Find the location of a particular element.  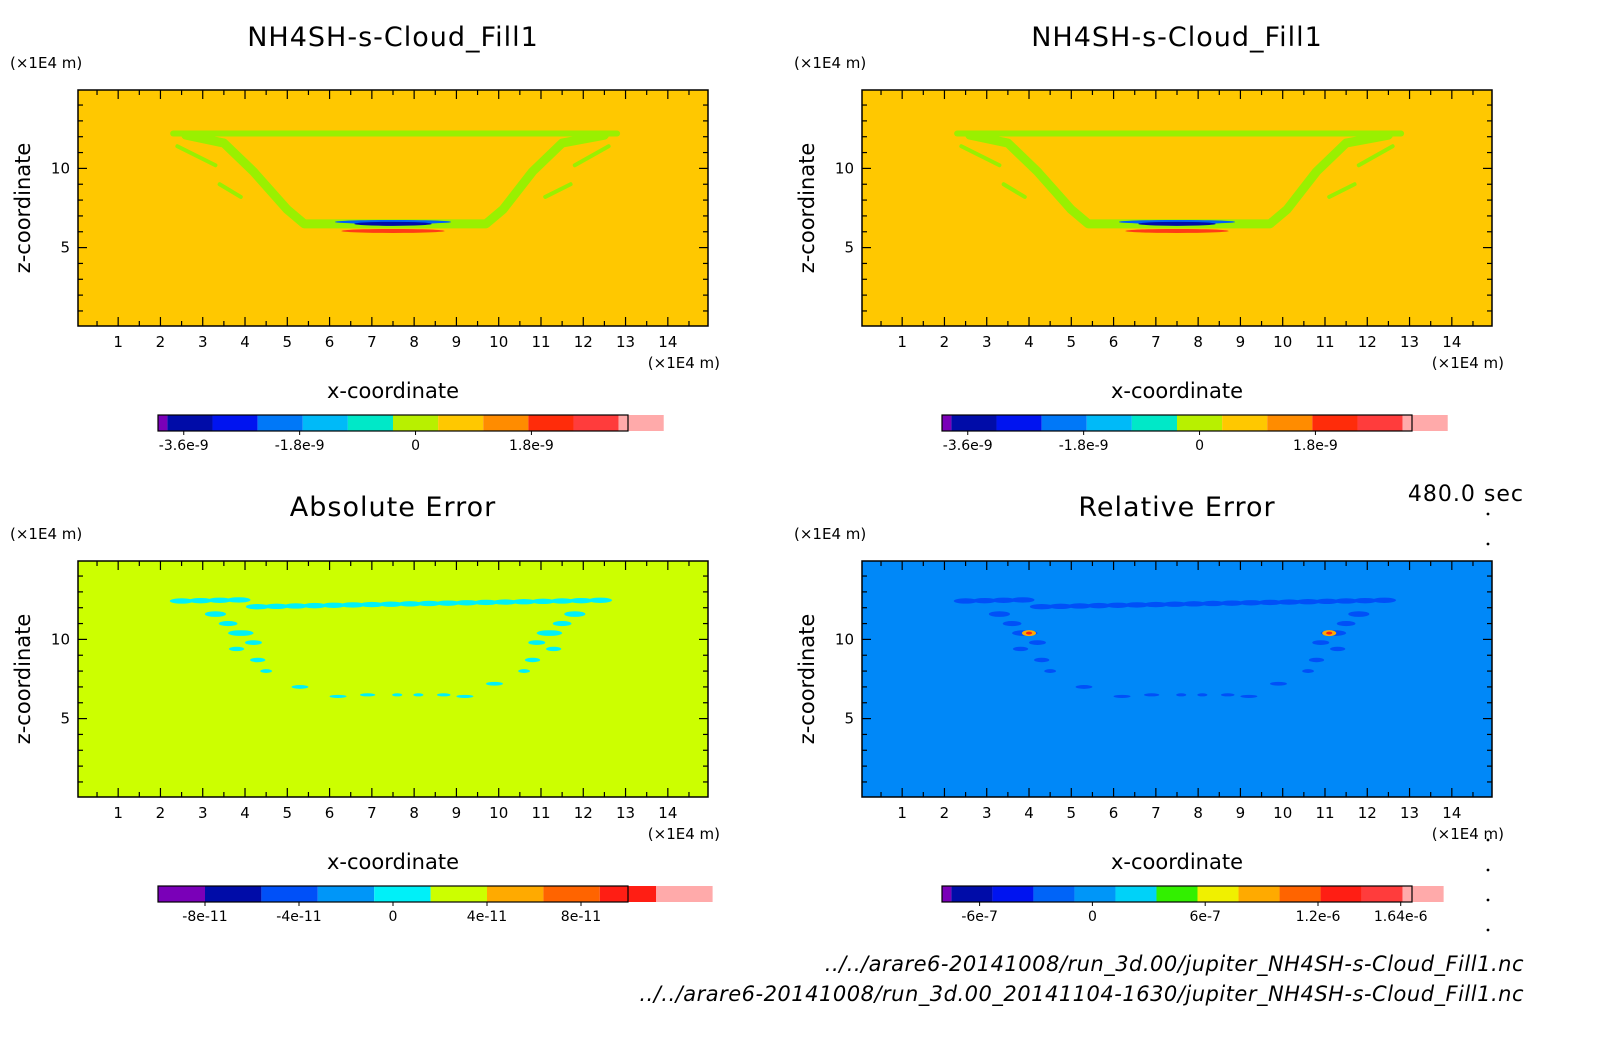

x-tick-label: 9 is located at coordinates (1241, 813).